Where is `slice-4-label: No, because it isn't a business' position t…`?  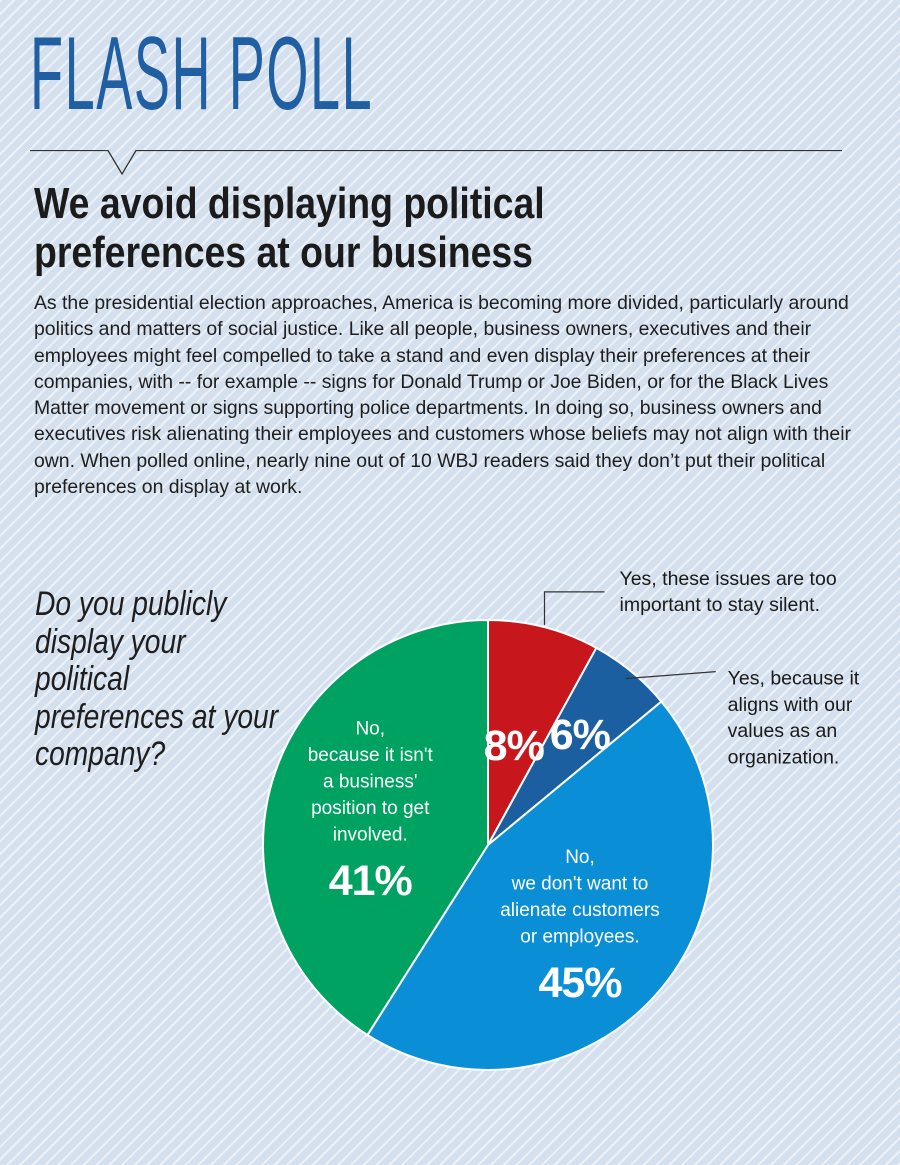
slice-4-label: No, because it isn't a business' position t… is located at coordinates (371, 782).